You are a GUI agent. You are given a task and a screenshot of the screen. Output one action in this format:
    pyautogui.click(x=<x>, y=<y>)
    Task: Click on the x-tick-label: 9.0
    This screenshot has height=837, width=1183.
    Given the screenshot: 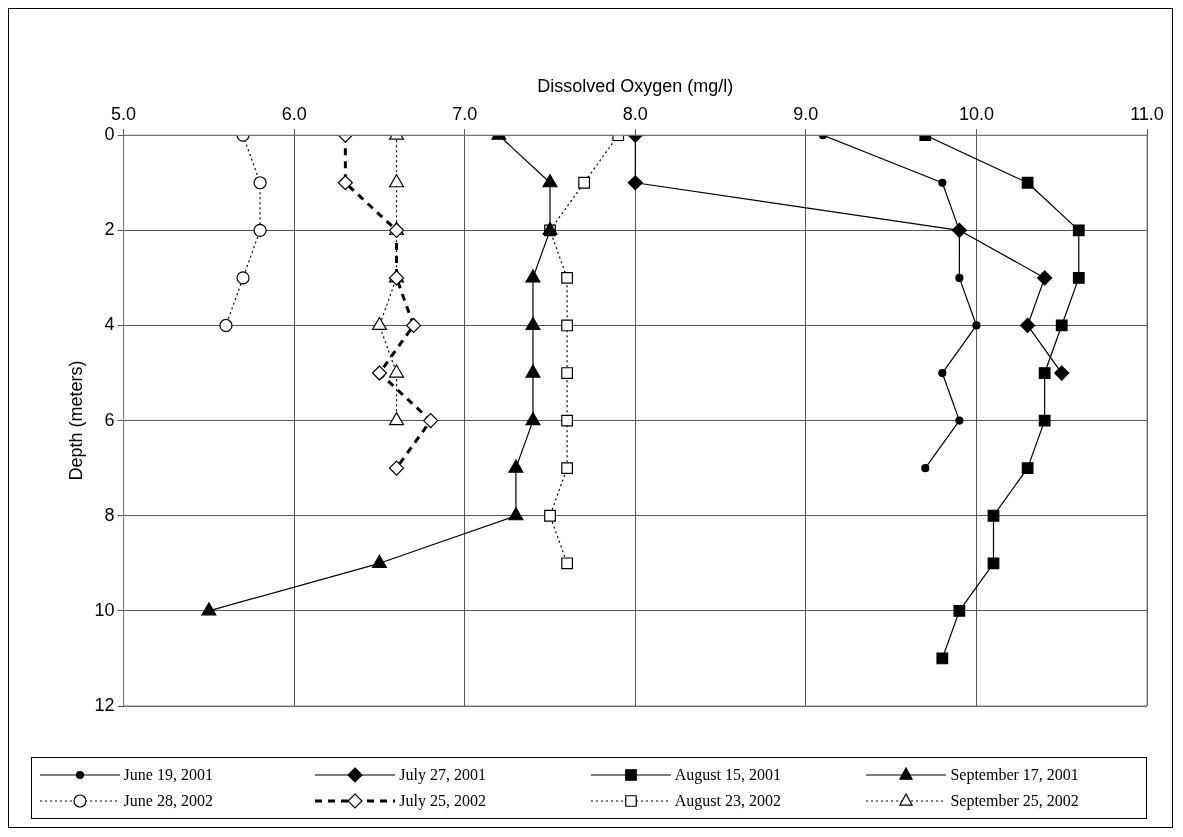 What is the action you would take?
    pyautogui.click(x=806, y=114)
    